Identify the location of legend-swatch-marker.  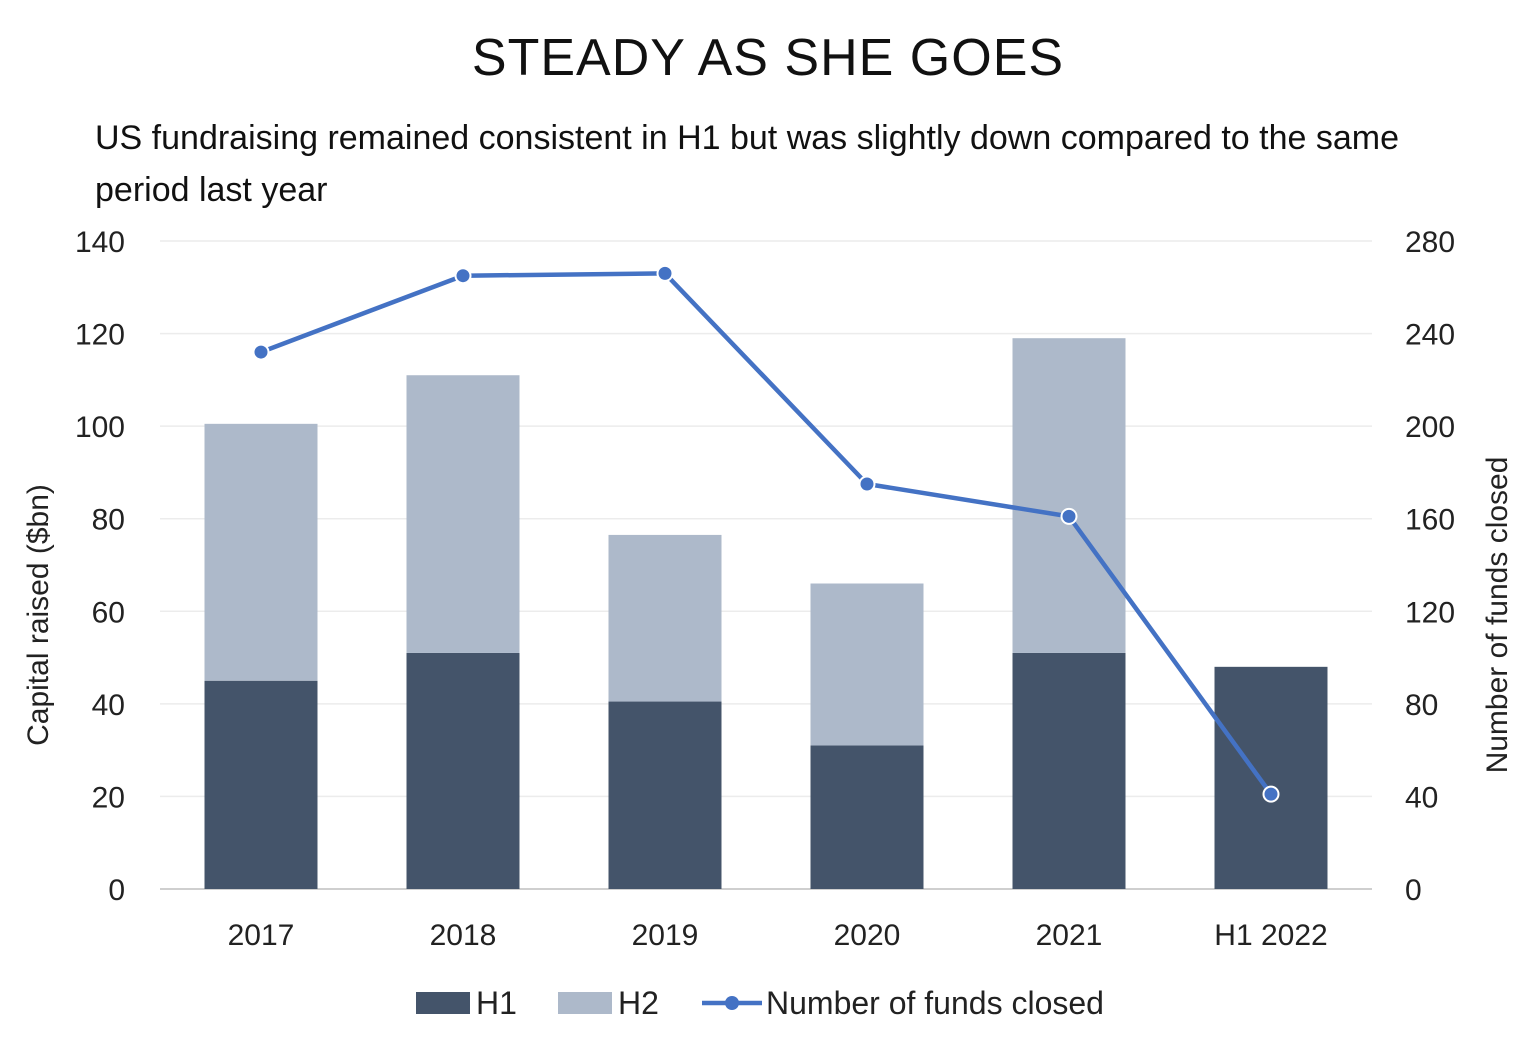
(732, 1003).